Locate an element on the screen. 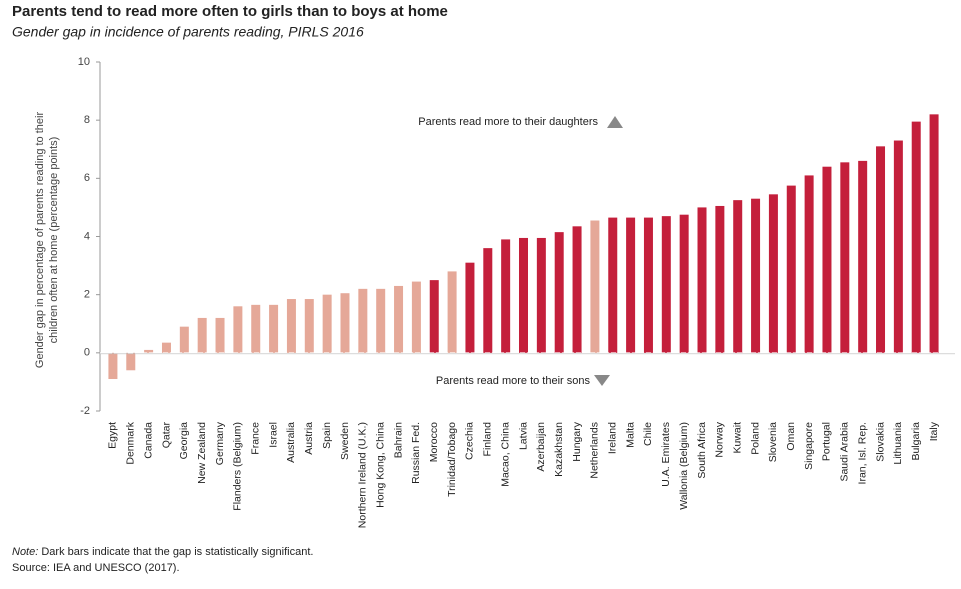 The image size is (961, 589). x-tick-label: Chile is located at coordinates (648, 434).